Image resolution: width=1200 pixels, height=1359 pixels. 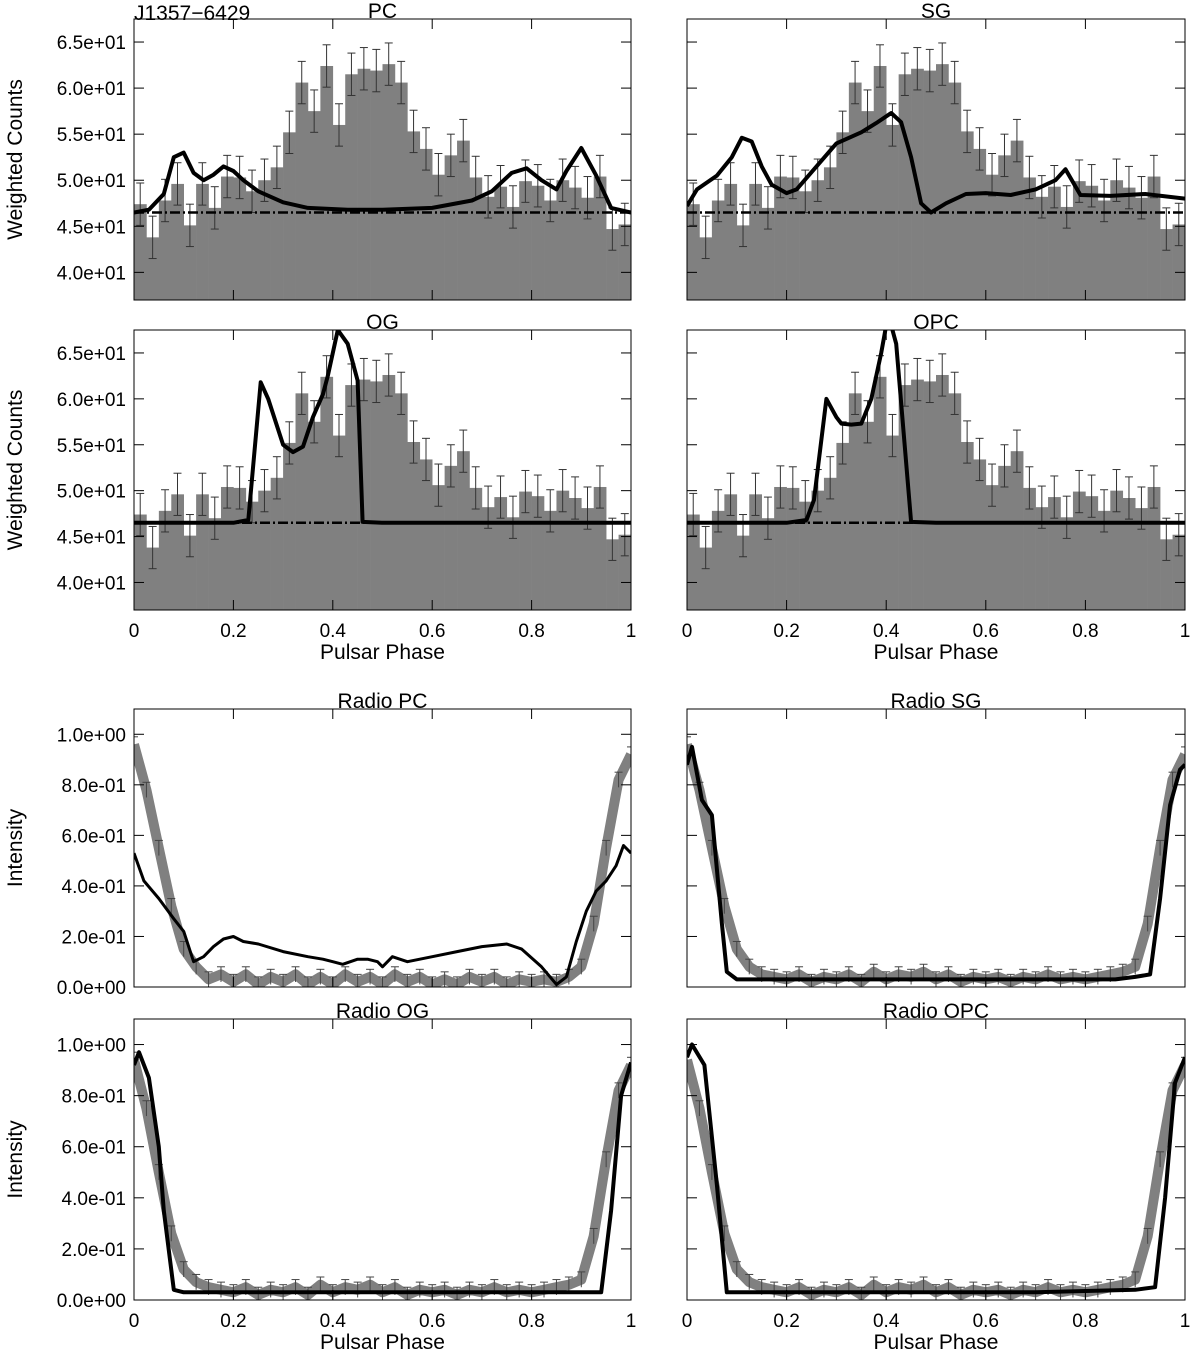 What do you see at coordinates (986, 1321) in the screenshot?
I see `x-tick-label: 0.6` at bounding box center [986, 1321].